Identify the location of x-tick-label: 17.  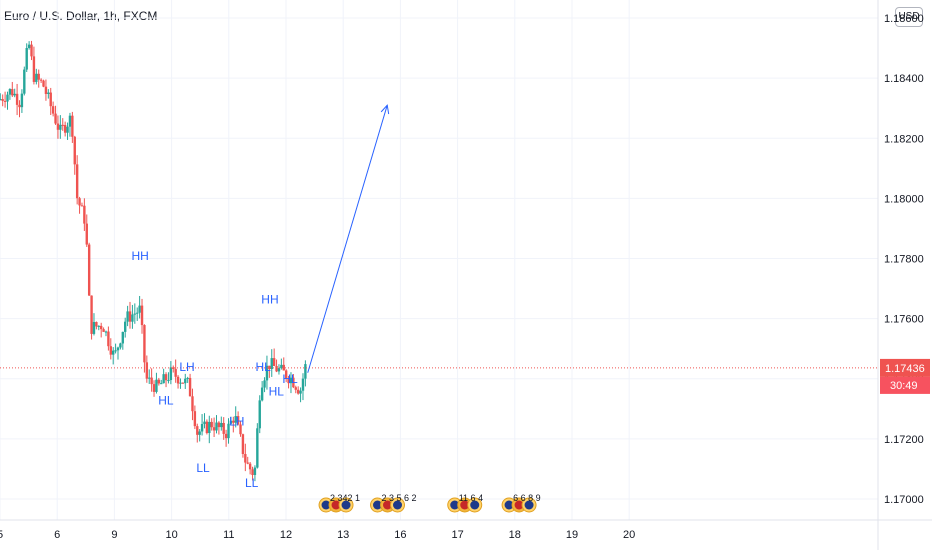
(457, 535).